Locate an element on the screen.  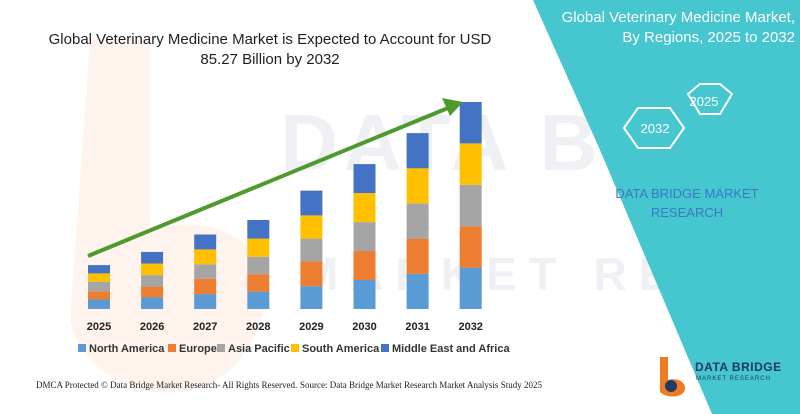
bar-segment-2025-north-america is located at coordinates (99, 304).